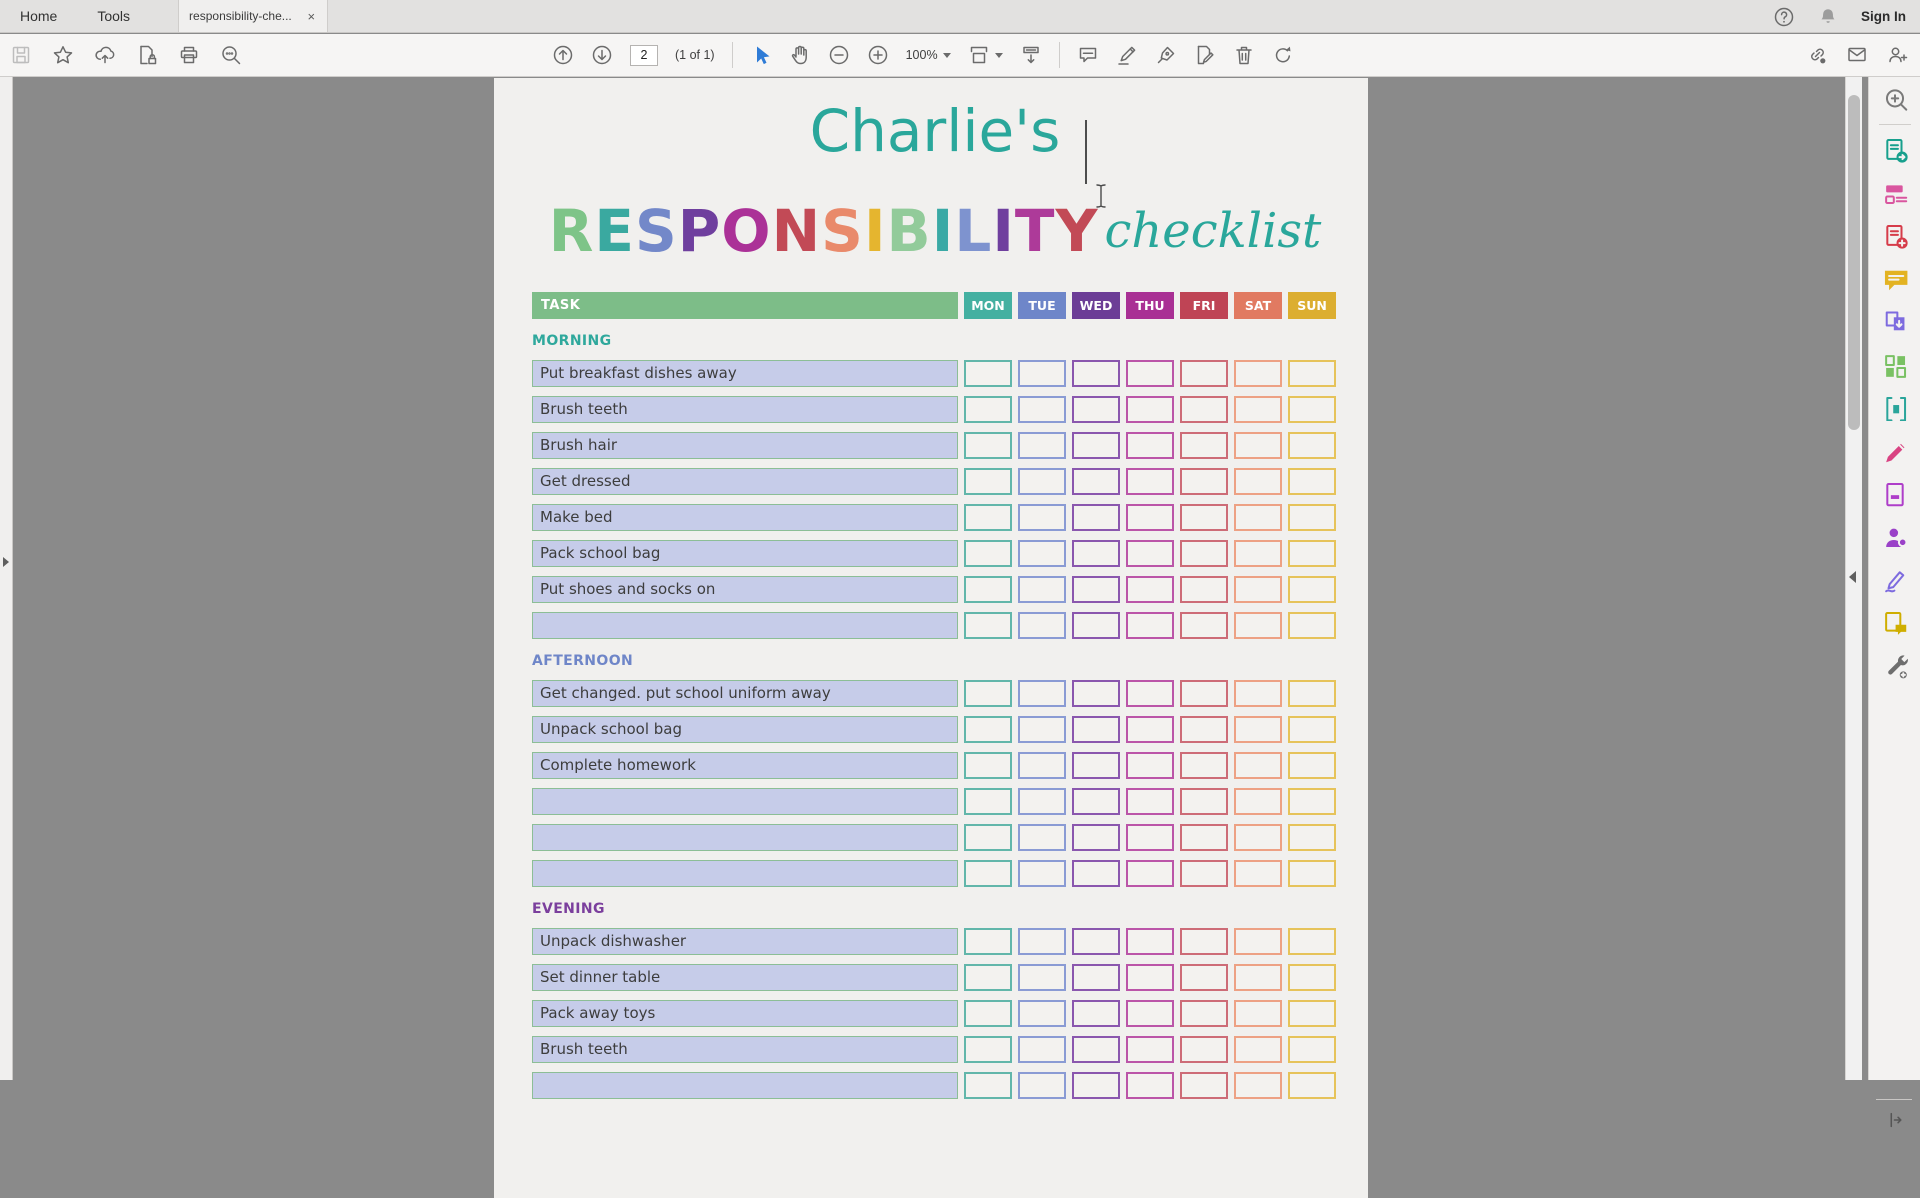 The image size is (1920, 1198). What do you see at coordinates (878, 55) in the screenshot?
I see `zoom-in-icon` at bounding box center [878, 55].